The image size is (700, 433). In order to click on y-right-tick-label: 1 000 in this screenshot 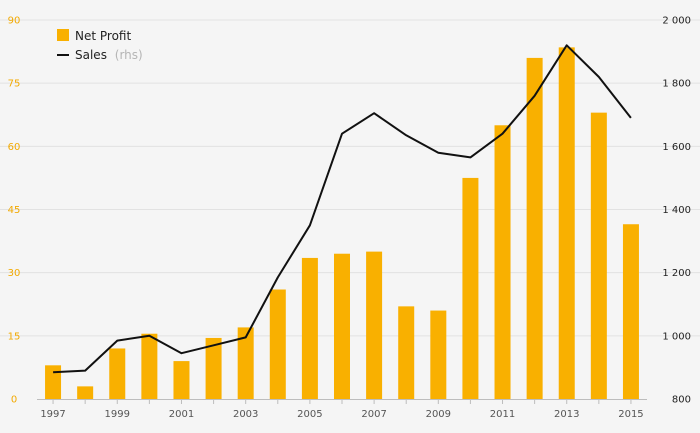, I will do `click(676, 336)`.